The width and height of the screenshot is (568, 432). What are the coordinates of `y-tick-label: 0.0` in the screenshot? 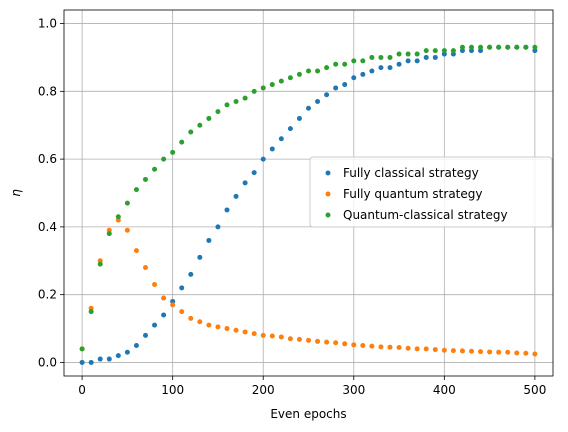 It's located at (47, 362).